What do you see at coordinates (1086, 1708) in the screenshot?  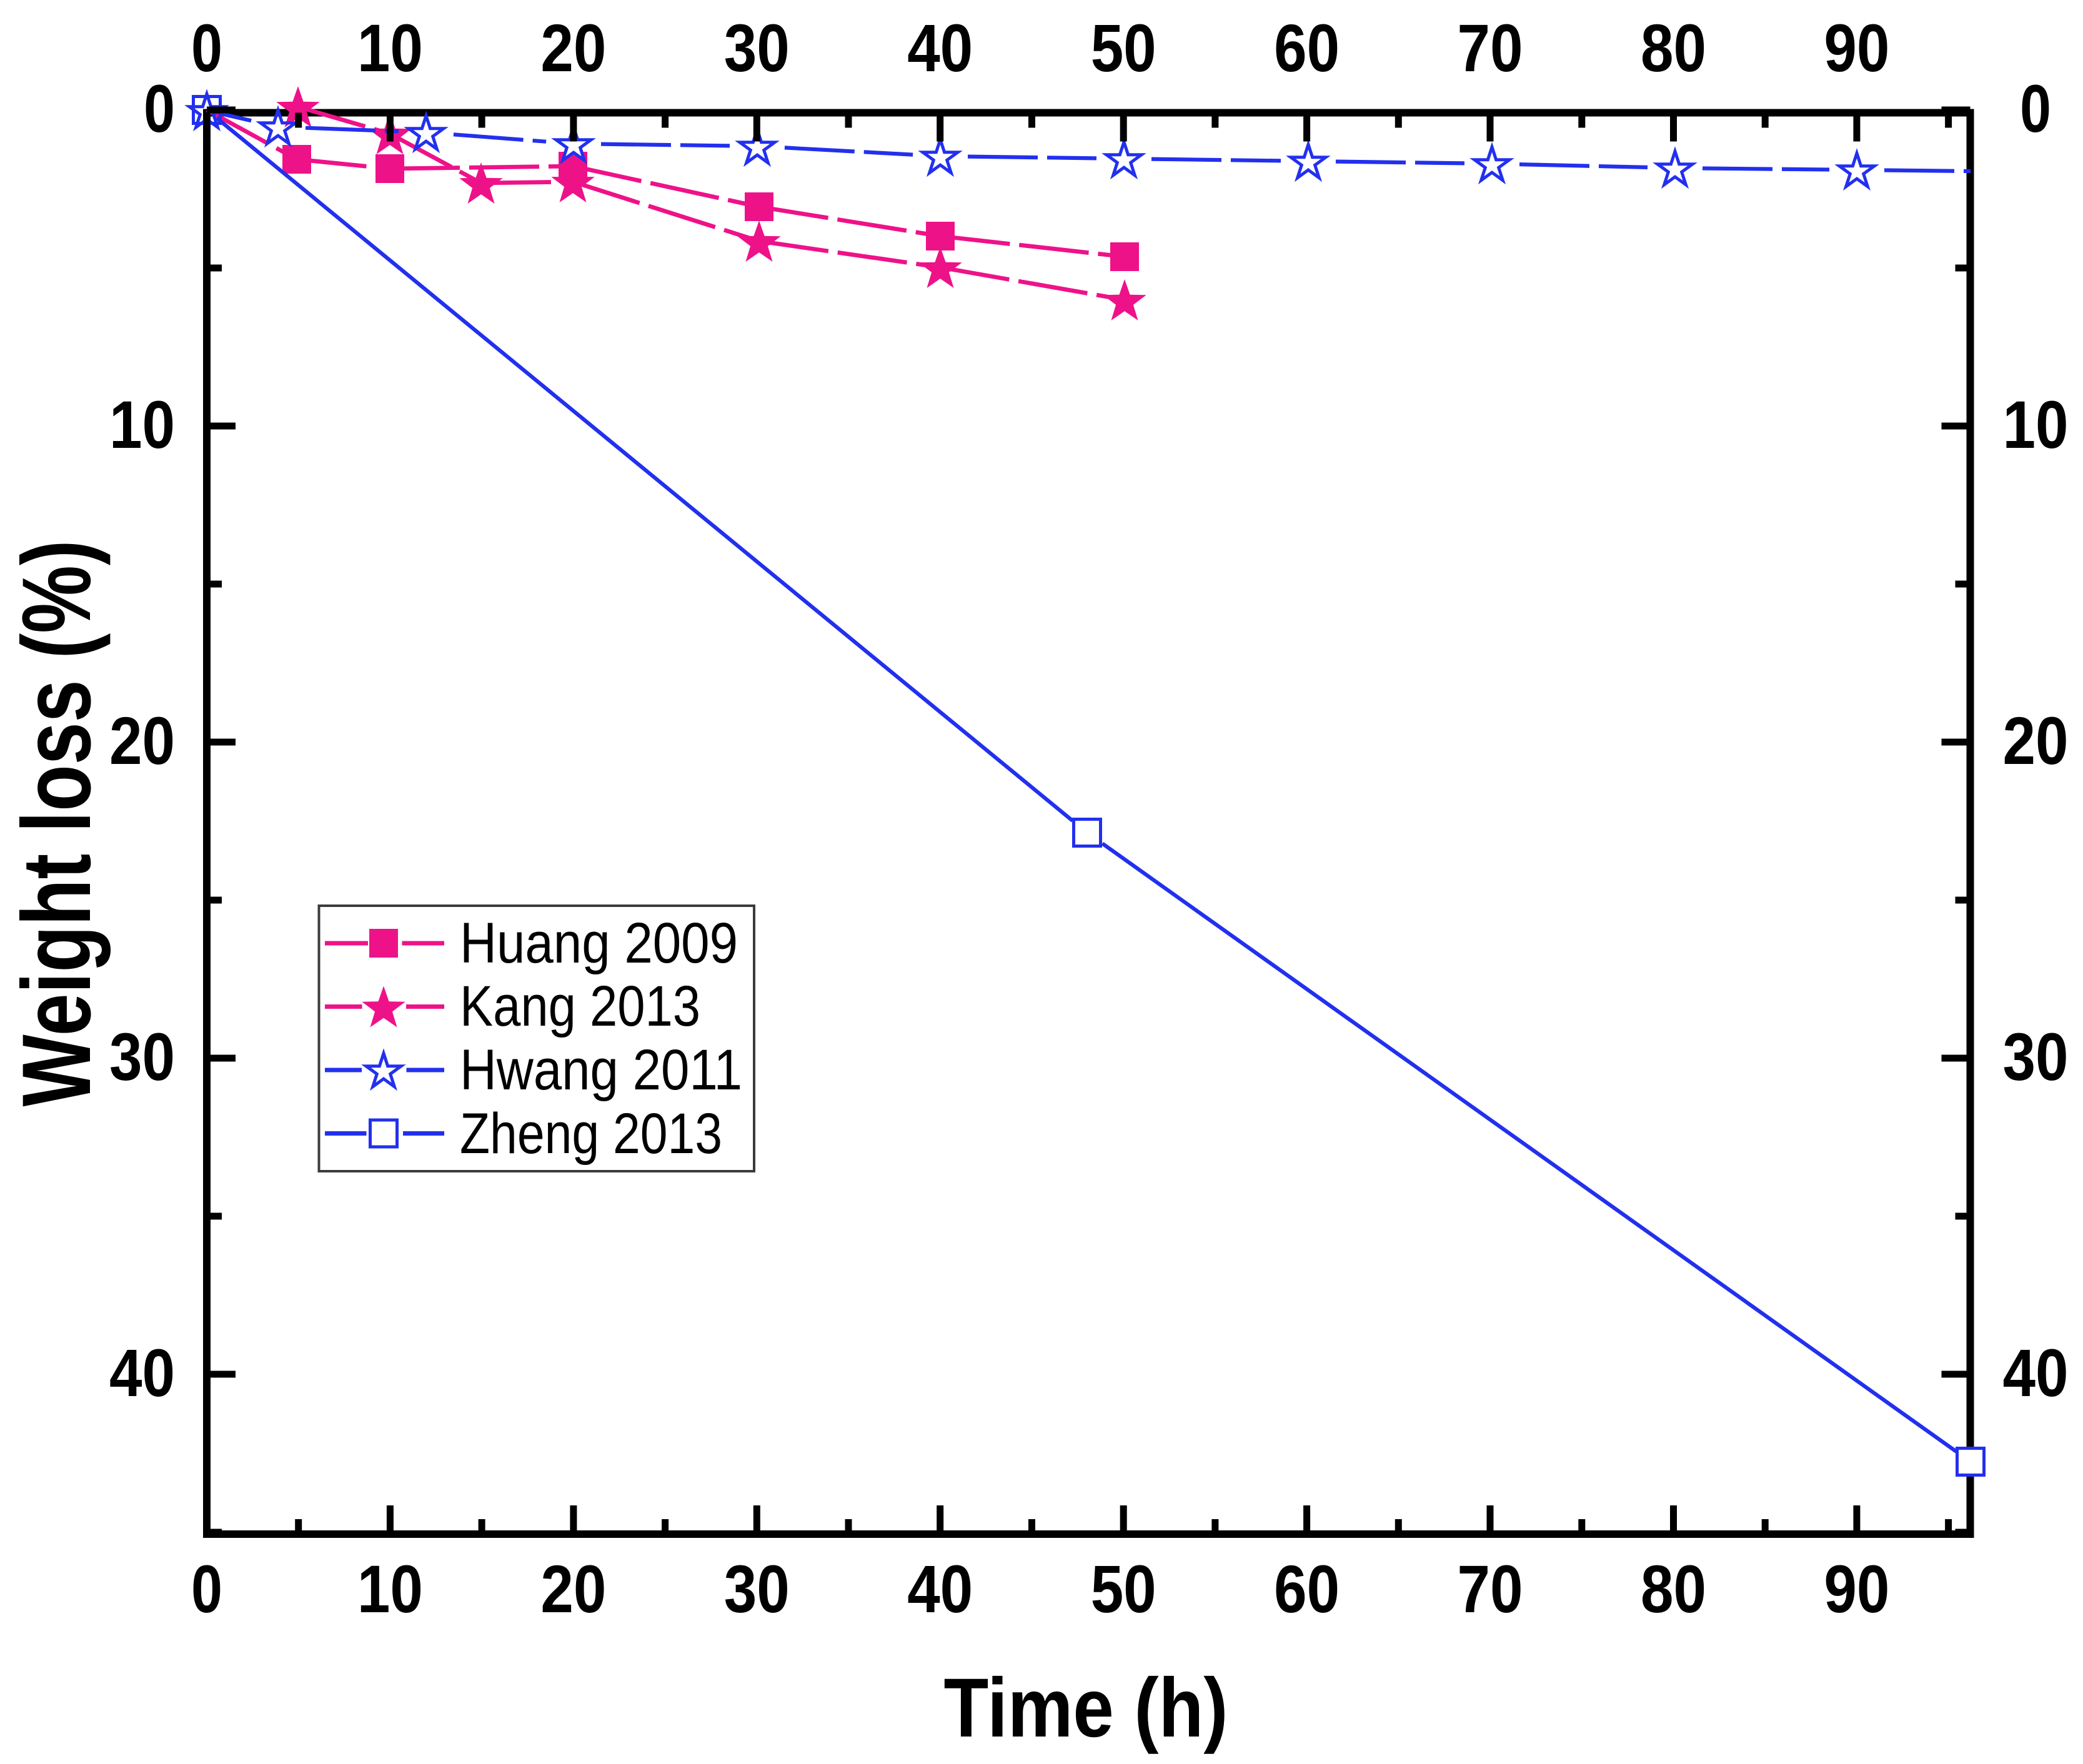 I see `svg-text: Time (h)` at bounding box center [1086, 1708].